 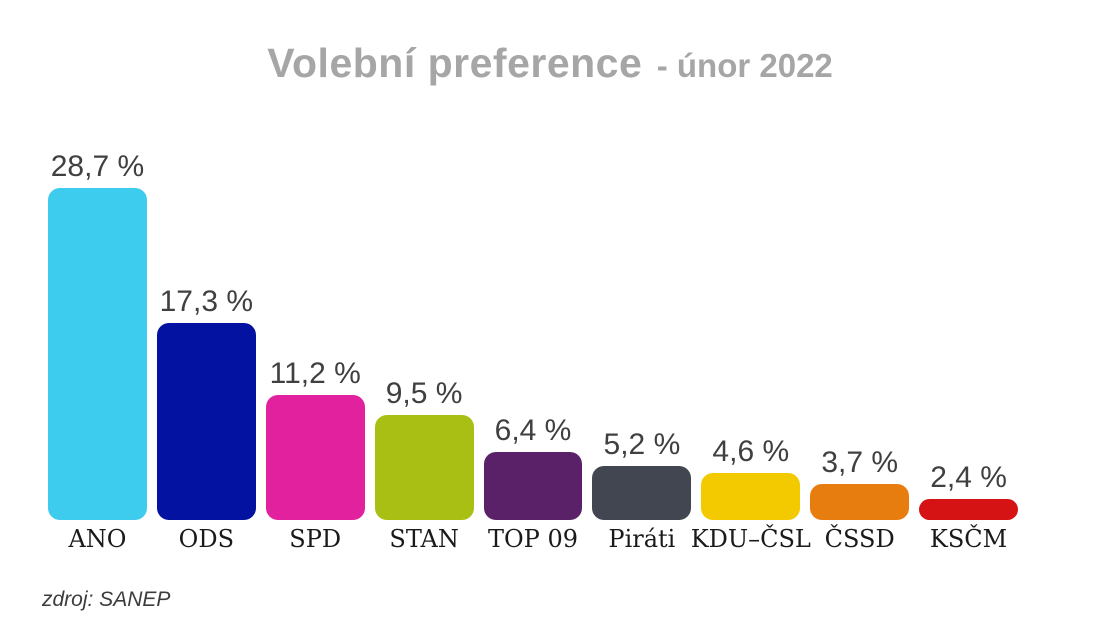 I want to click on bar-value-label: 17,3 %, so click(x=206, y=301).